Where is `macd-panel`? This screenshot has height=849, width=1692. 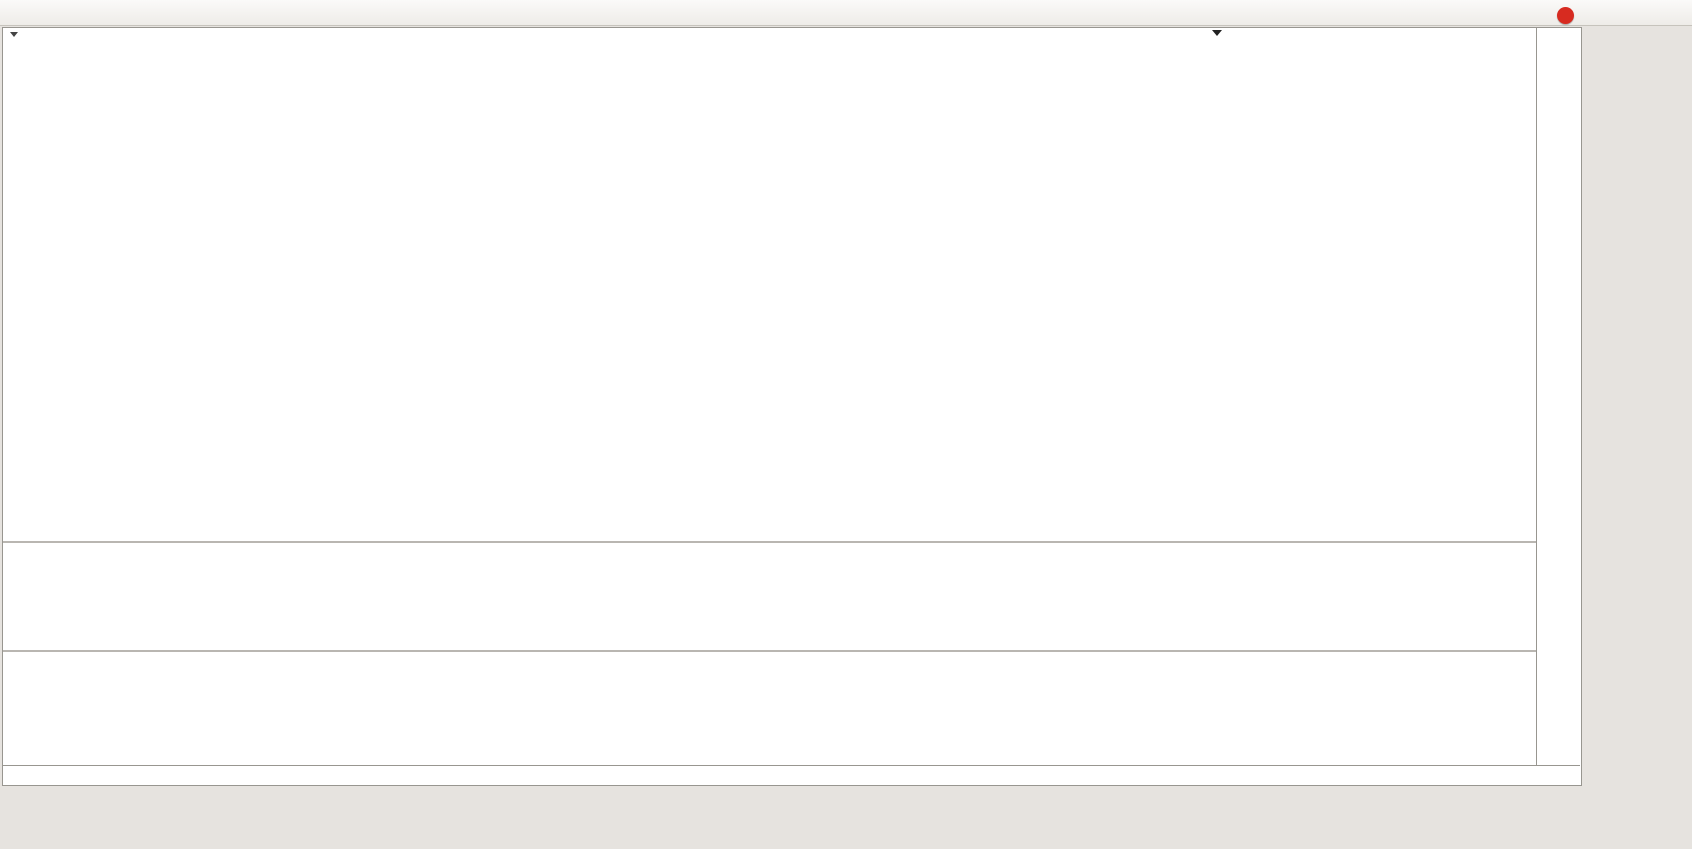
macd-panel is located at coordinates (769, 596).